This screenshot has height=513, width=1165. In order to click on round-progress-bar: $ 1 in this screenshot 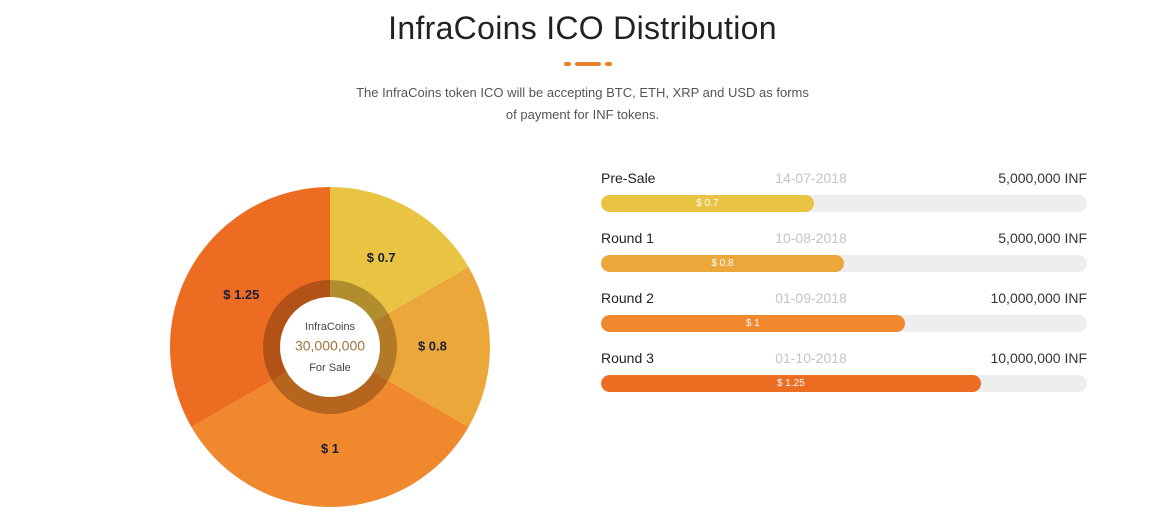, I will do `click(753, 323)`.